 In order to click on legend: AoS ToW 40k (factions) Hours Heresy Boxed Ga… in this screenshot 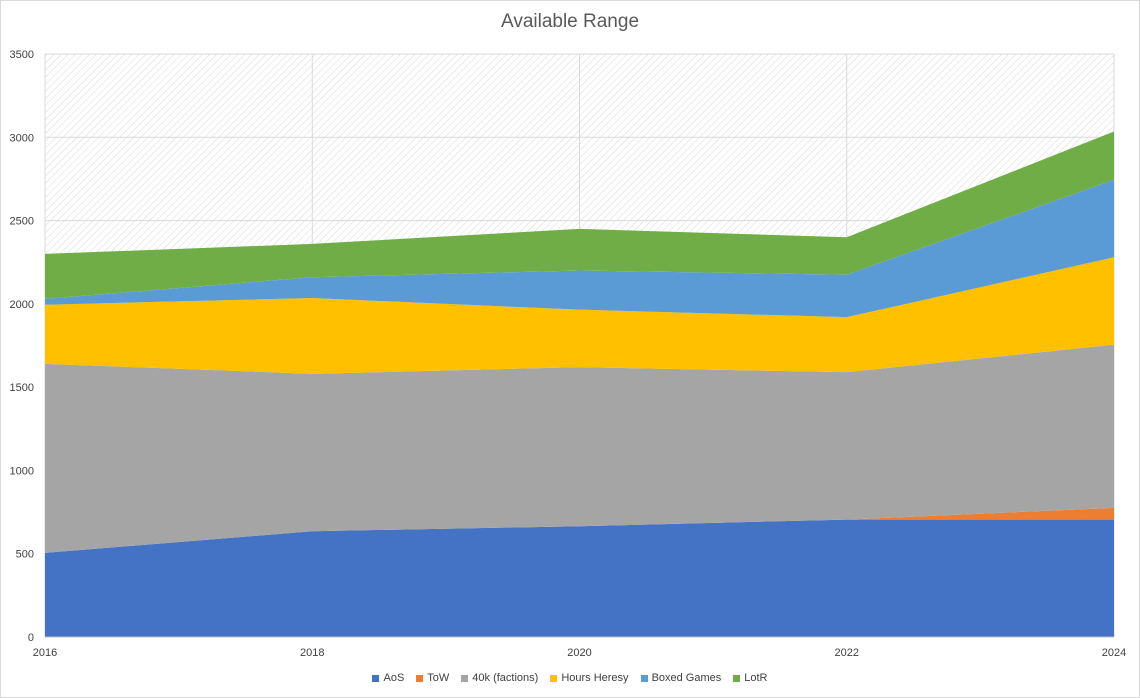, I will do `click(570, 678)`.